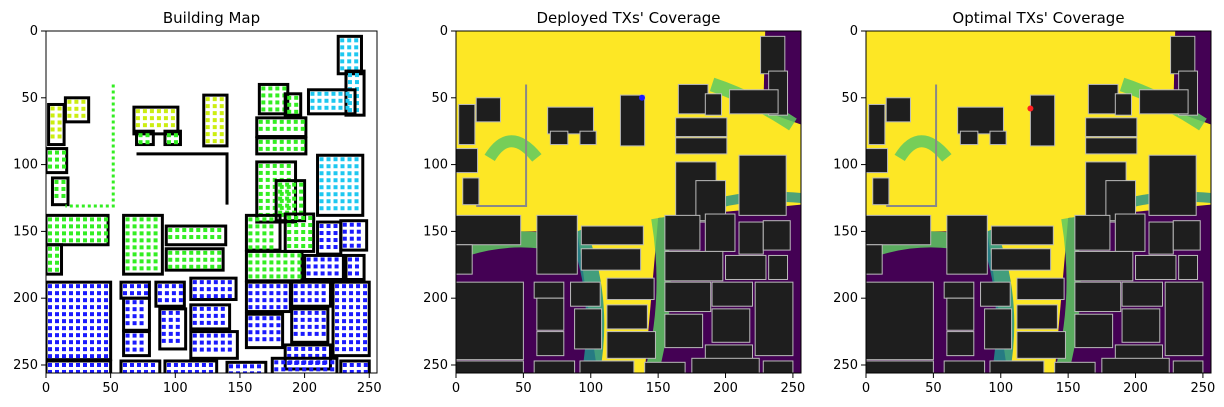 This screenshot has width=1224, height=407. I want to click on x-tick-label: 250, so click(793, 388).